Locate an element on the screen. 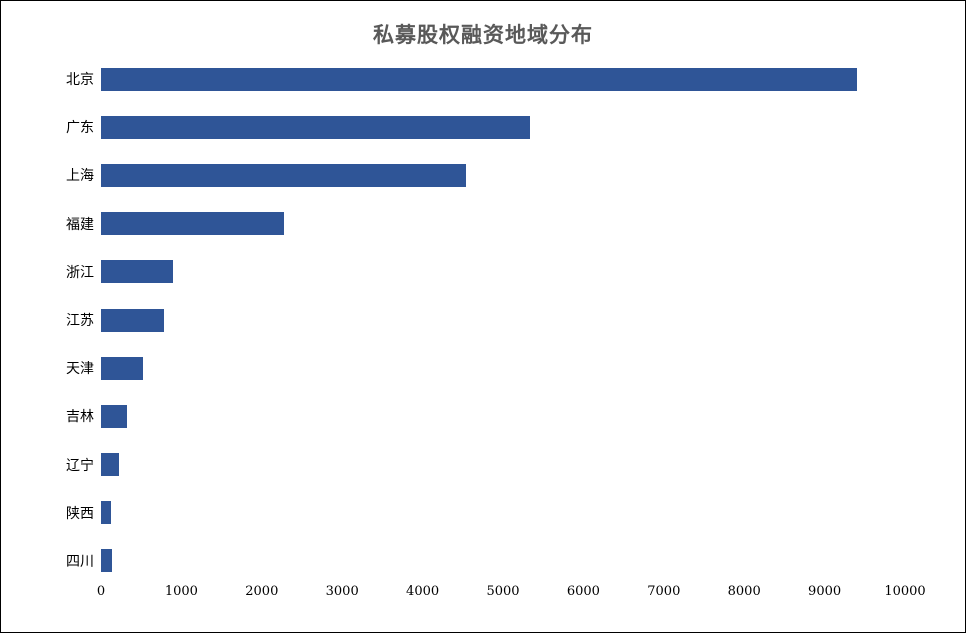 This screenshot has height=633, width=966. category-label: 陕西 is located at coordinates (80, 513).